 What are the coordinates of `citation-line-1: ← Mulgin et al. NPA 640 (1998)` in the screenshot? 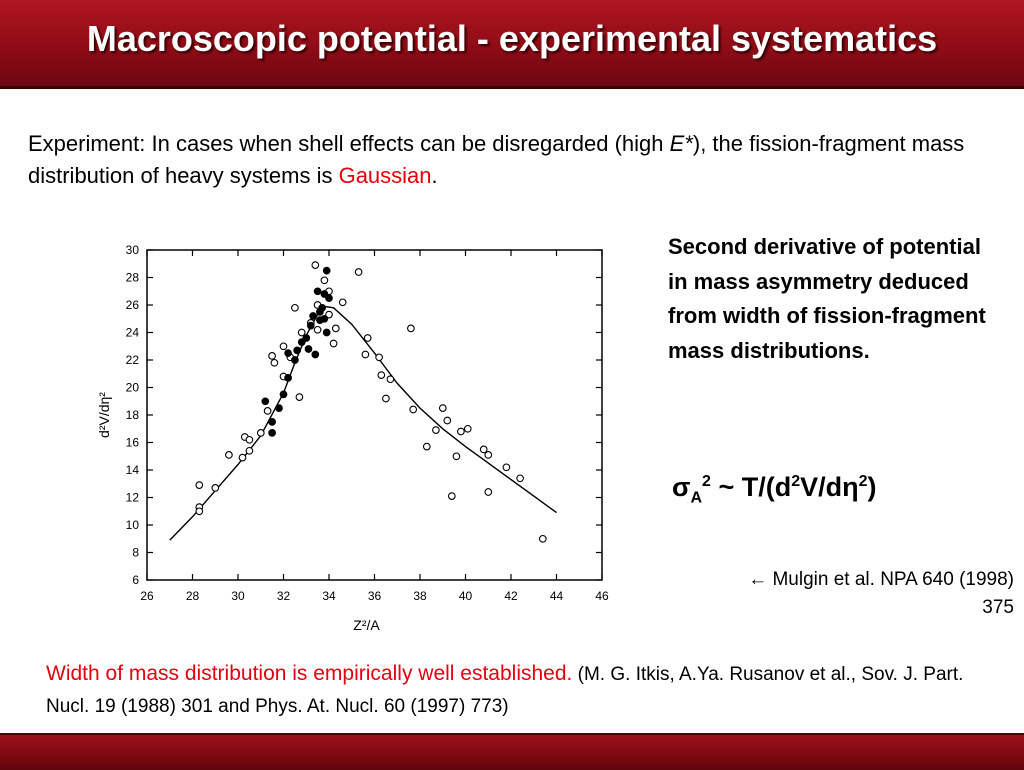 It's located at (881, 579).